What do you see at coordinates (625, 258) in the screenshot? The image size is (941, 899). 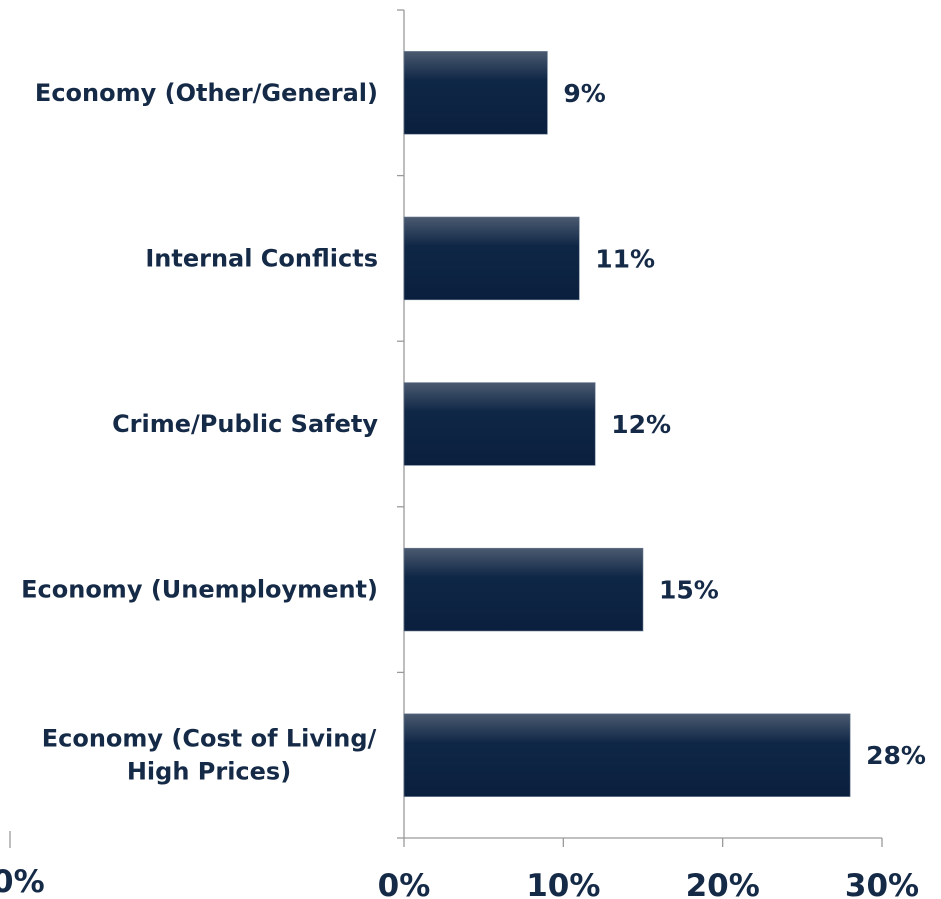 I see `bar-value-label: 11%` at bounding box center [625, 258].